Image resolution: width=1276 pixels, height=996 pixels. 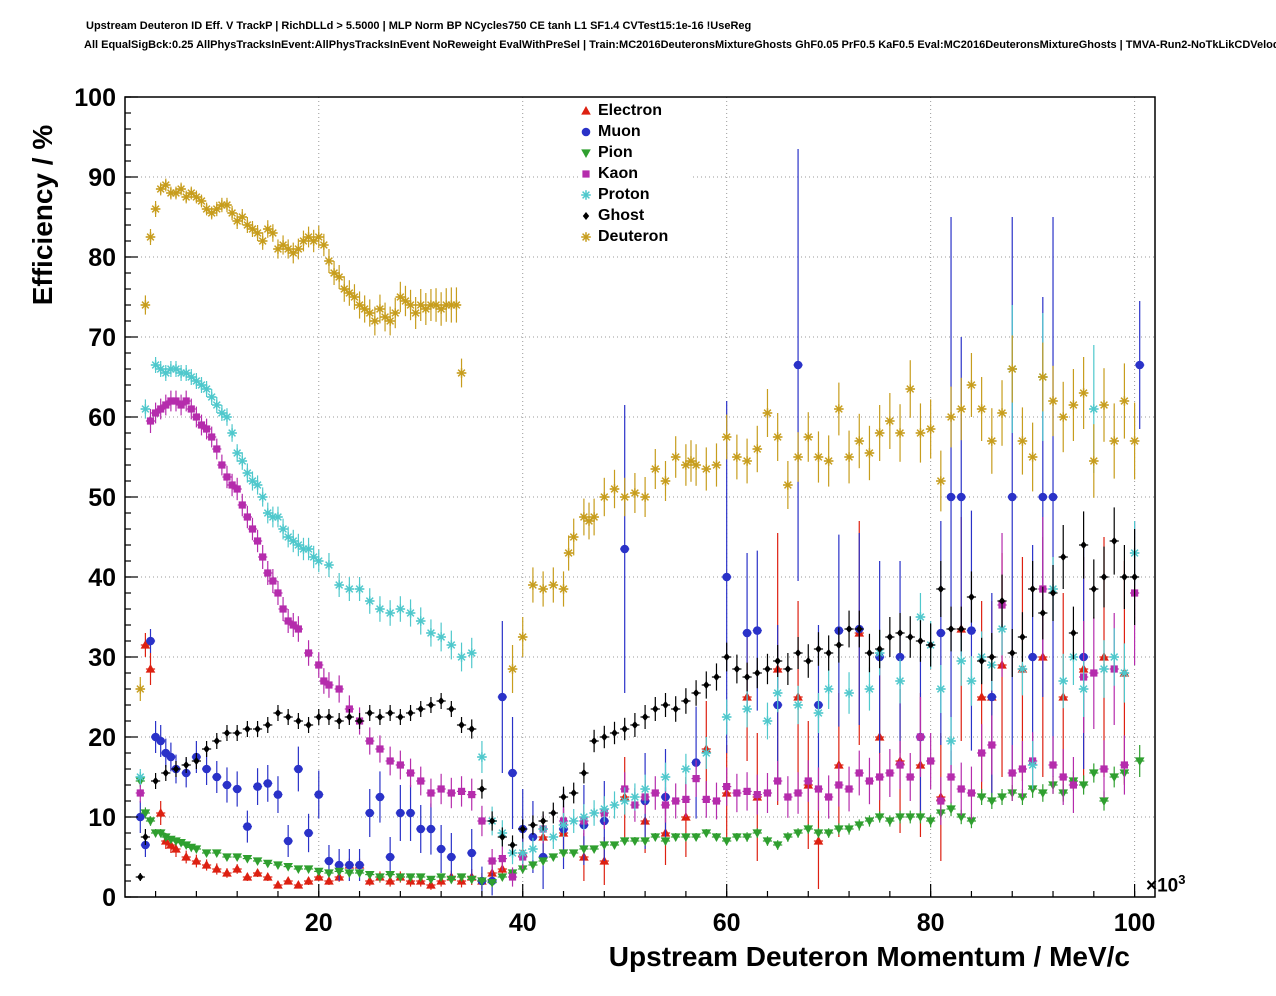 What do you see at coordinates (618, 173) in the screenshot?
I see `legend-label: Kaon` at bounding box center [618, 173].